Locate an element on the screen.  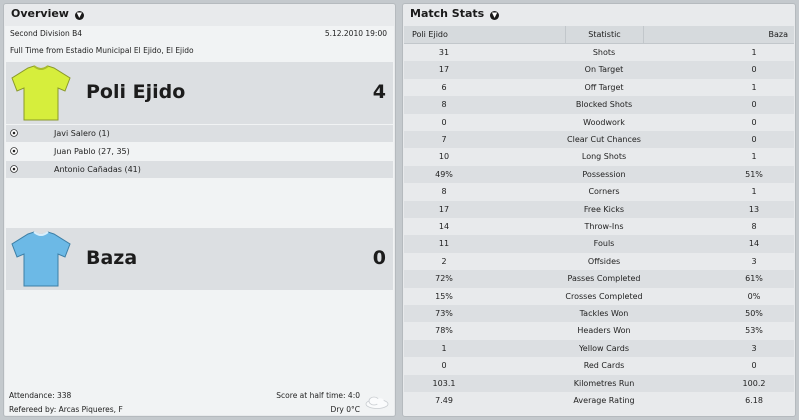
stat-home-value: 17 is located at coordinates (444, 209).